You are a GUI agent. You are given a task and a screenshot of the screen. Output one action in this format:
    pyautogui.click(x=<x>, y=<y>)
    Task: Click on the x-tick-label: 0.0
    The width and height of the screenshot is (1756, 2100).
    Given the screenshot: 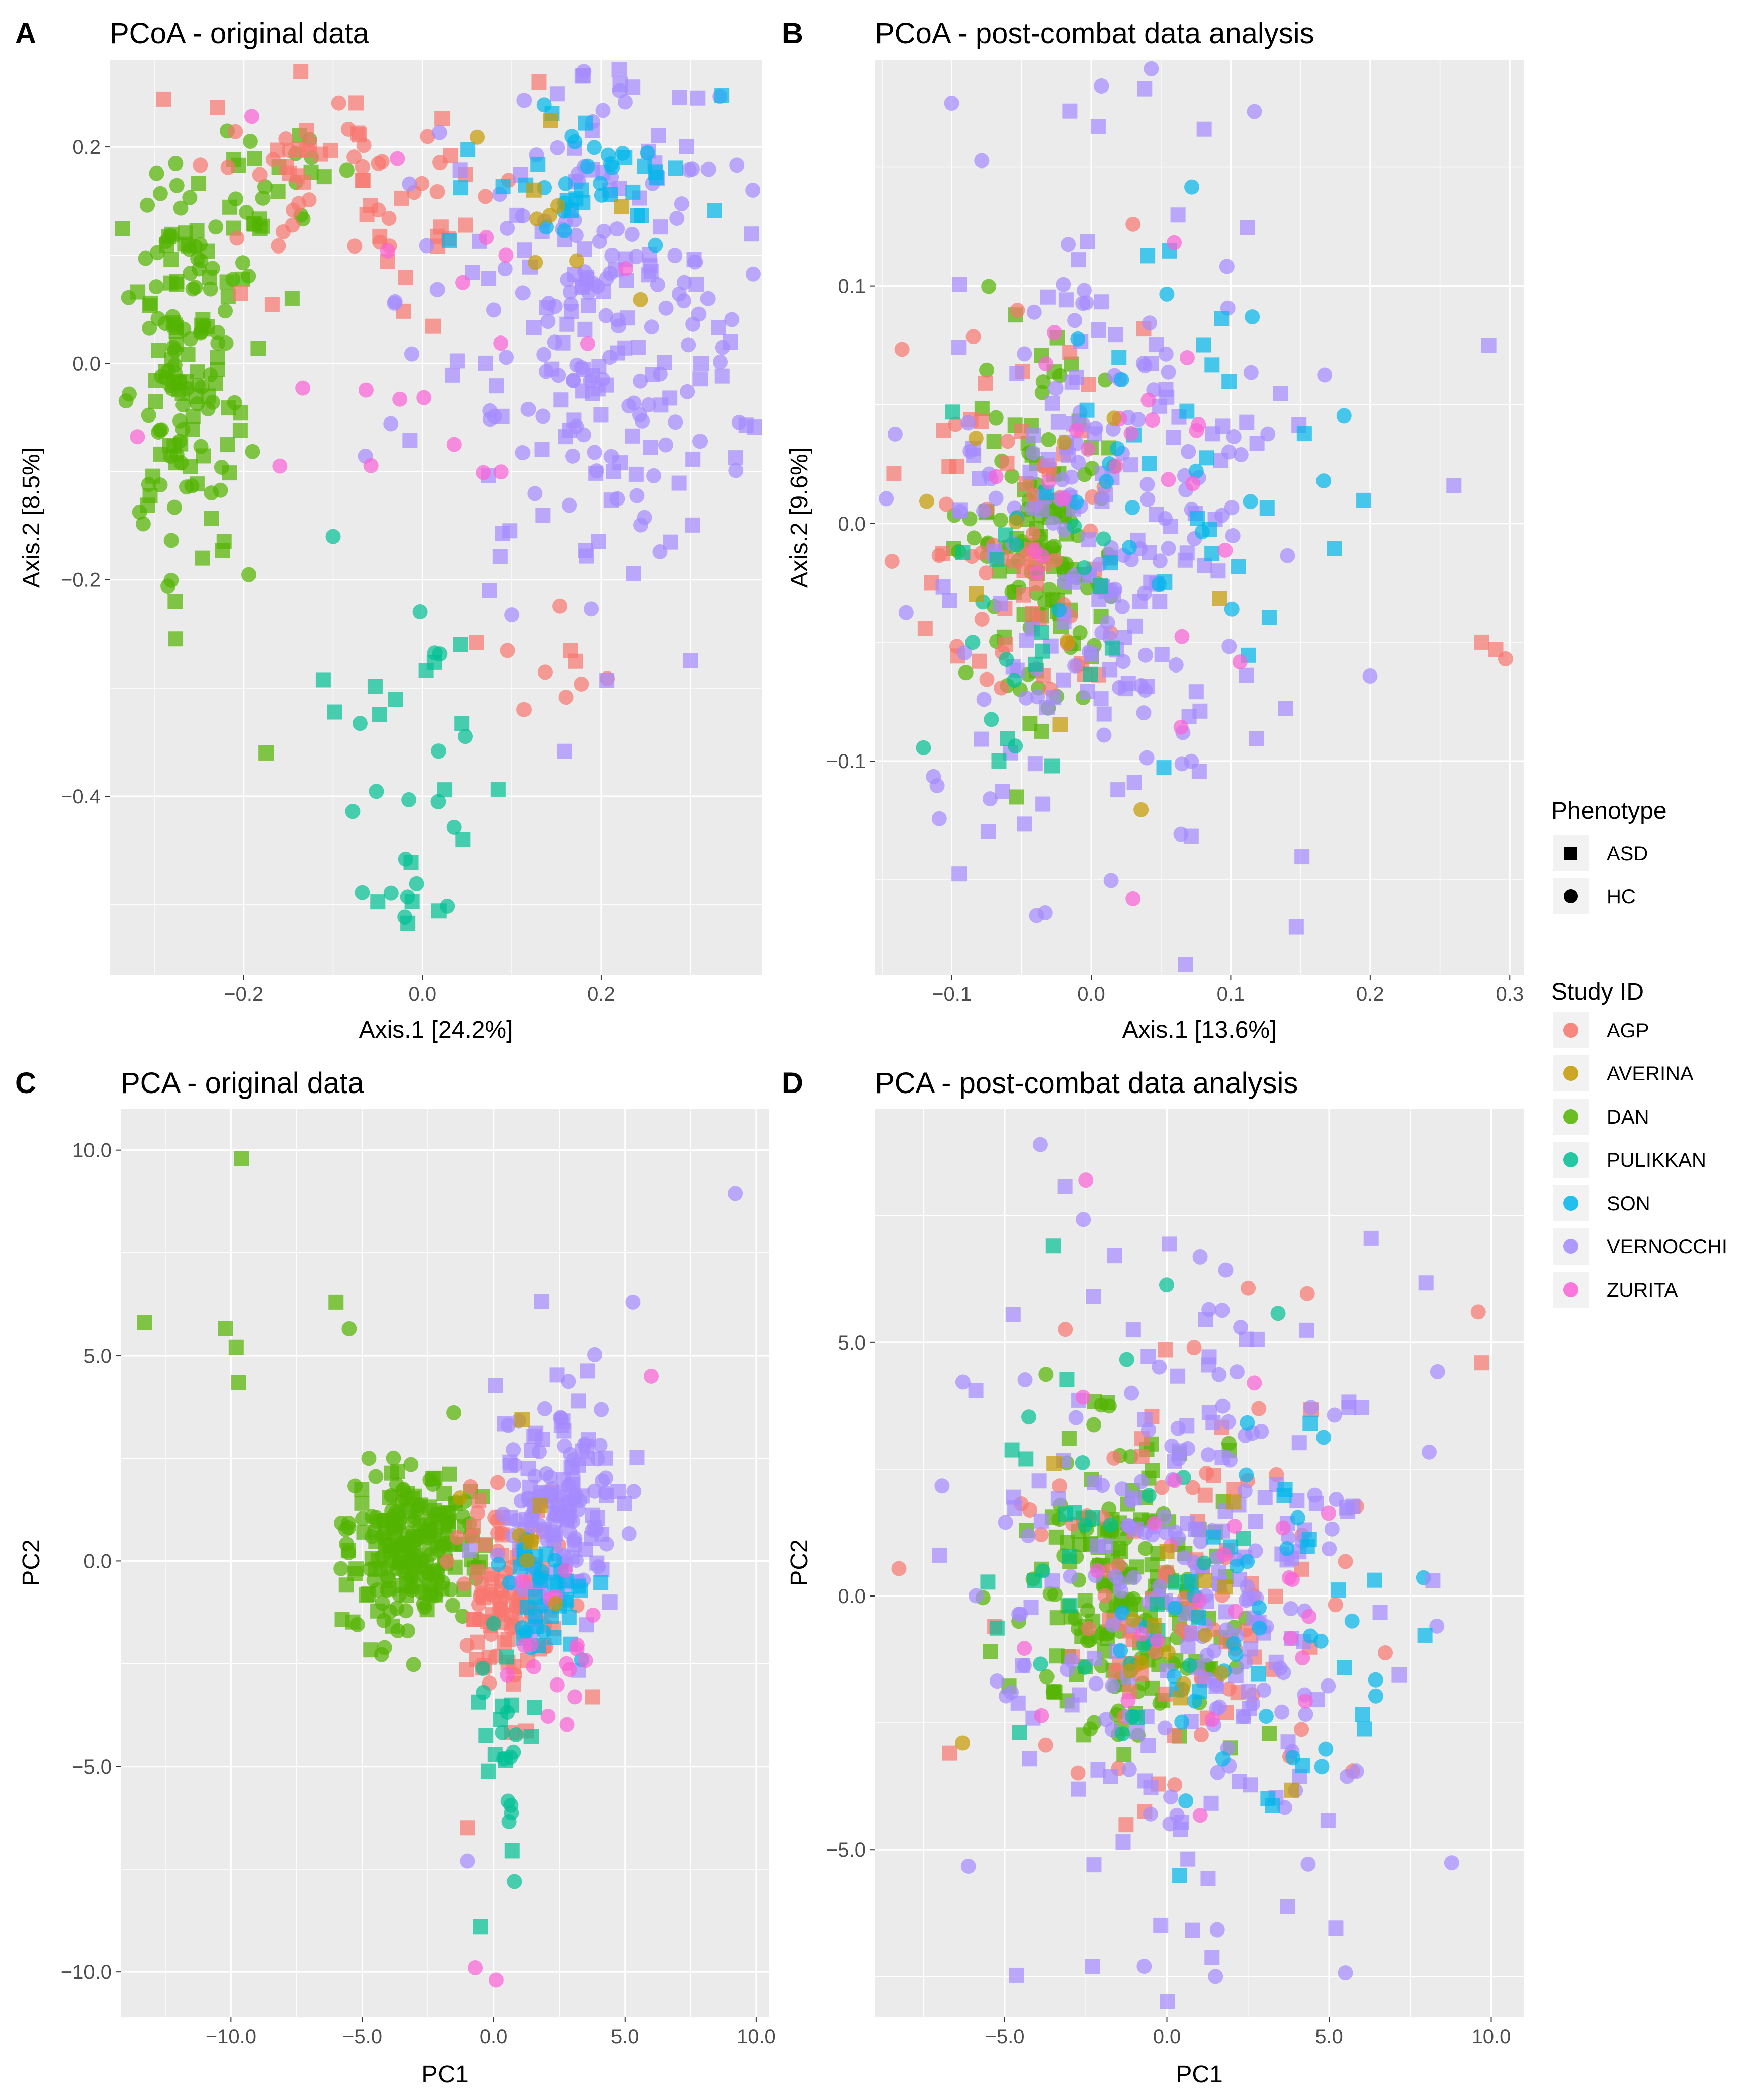 What is the action you would take?
    pyautogui.click(x=494, y=2037)
    